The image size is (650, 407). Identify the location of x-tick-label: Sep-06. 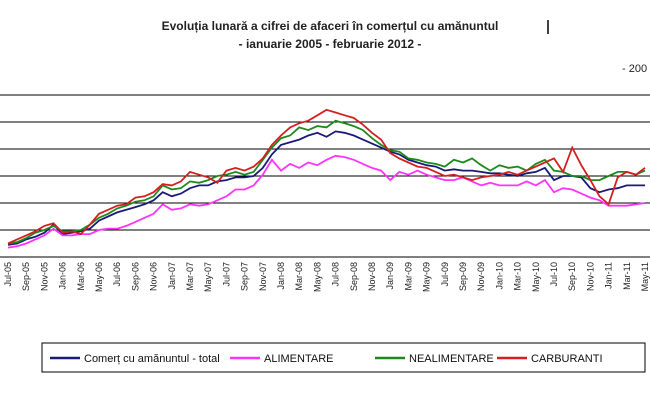
(135, 276).